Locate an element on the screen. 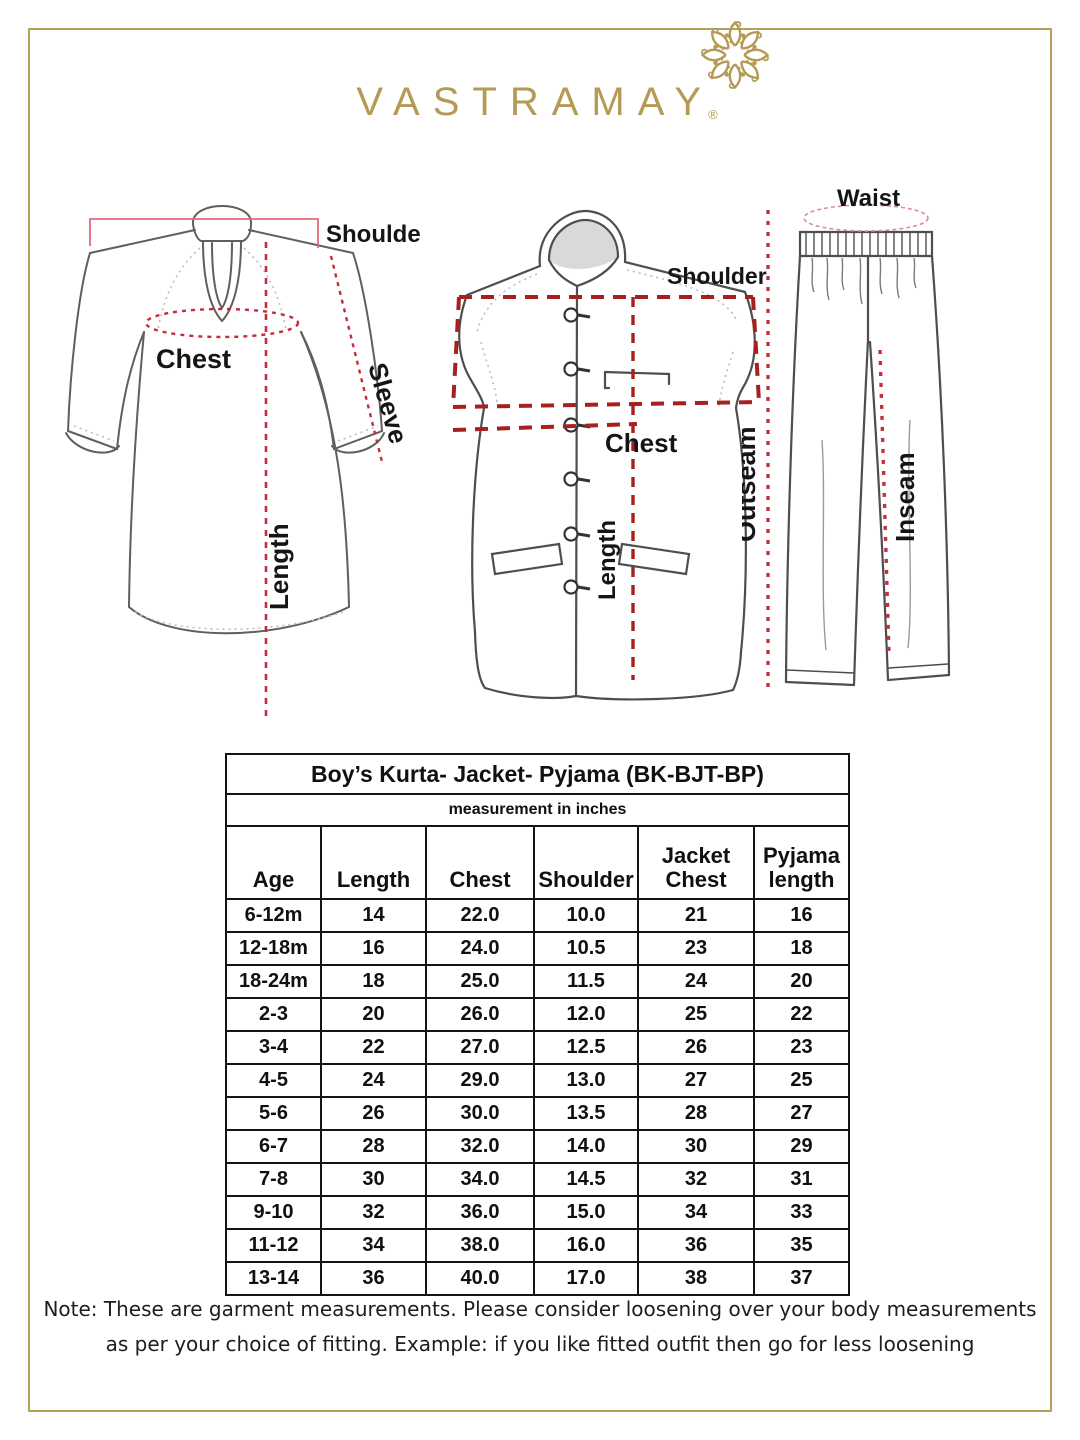  kurta-diagram: Shoulder Chest Sleeve Length is located at coordinates (242, 462).